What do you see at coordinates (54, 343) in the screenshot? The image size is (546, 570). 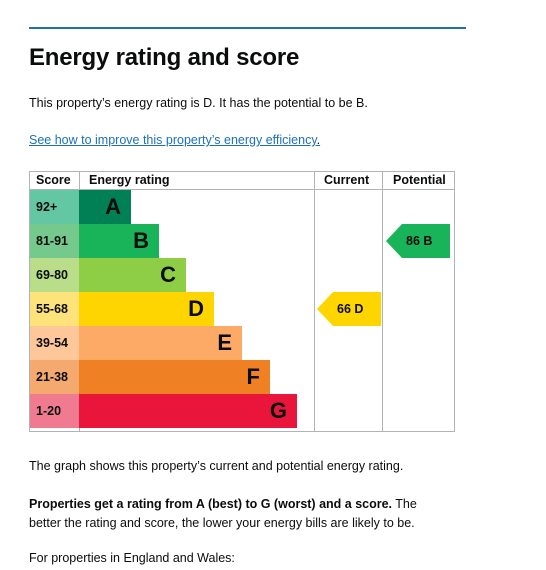 I see `band-score-range: 39-54` at bounding box center [54, 343].